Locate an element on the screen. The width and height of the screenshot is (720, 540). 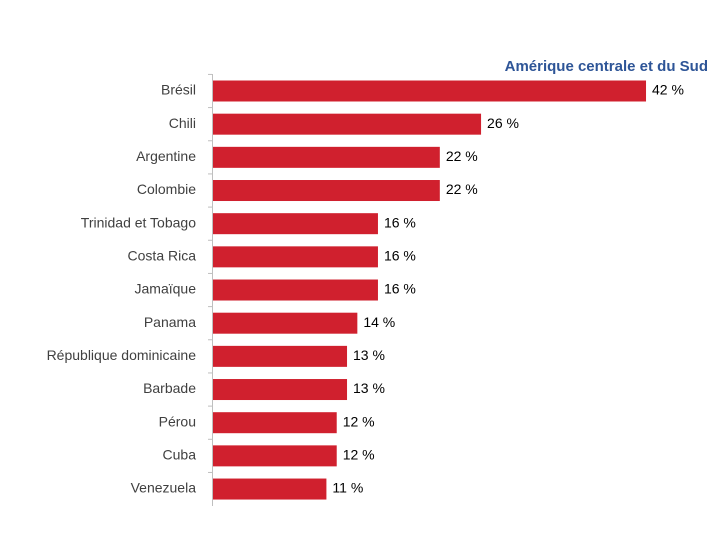
category-label: Chili is located at coordinates (182, 123).